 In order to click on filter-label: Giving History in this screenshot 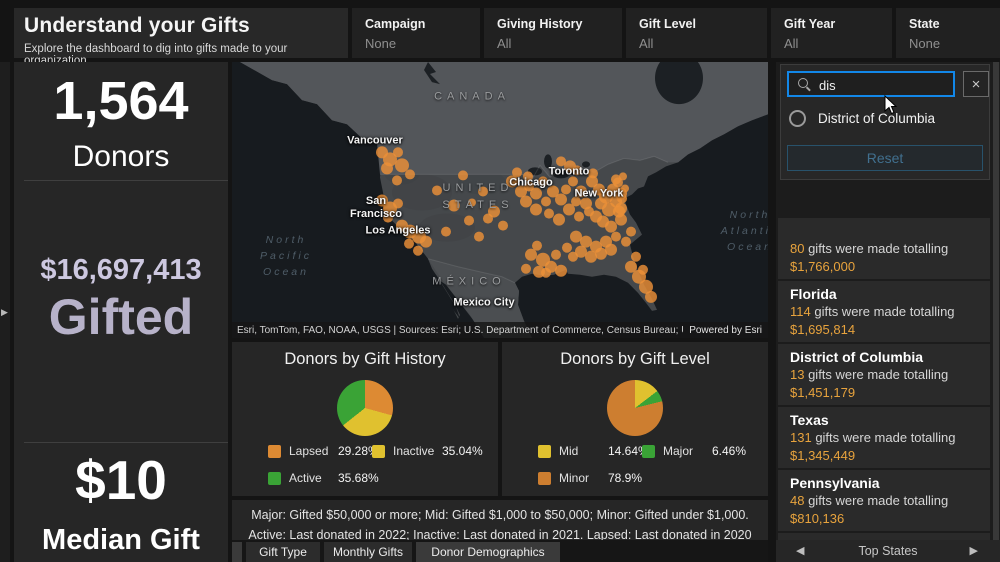, I will do `click(540, 24)`.